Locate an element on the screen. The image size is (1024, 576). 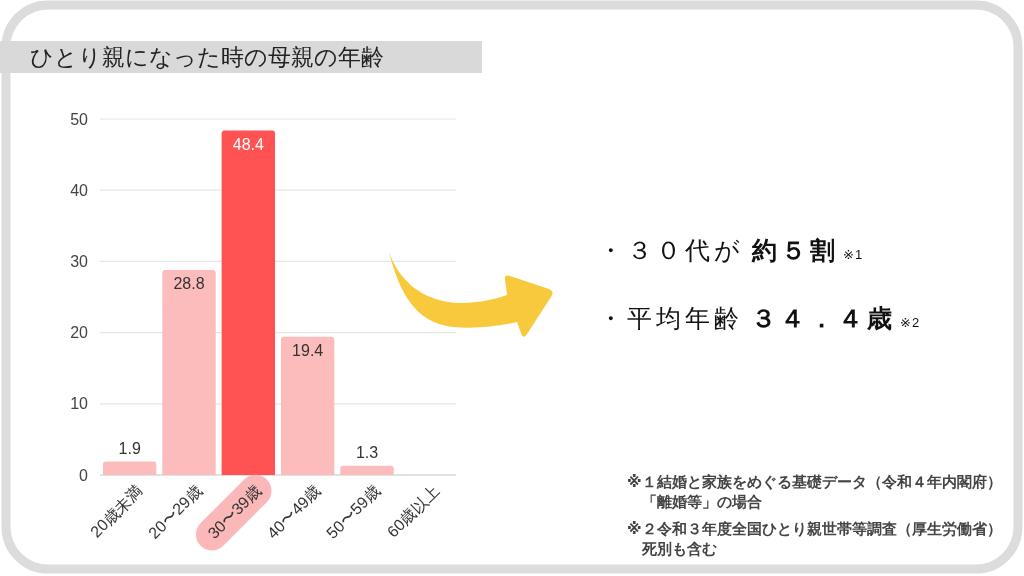
y-tick-label: 0 is located at coordinates (84, 475).